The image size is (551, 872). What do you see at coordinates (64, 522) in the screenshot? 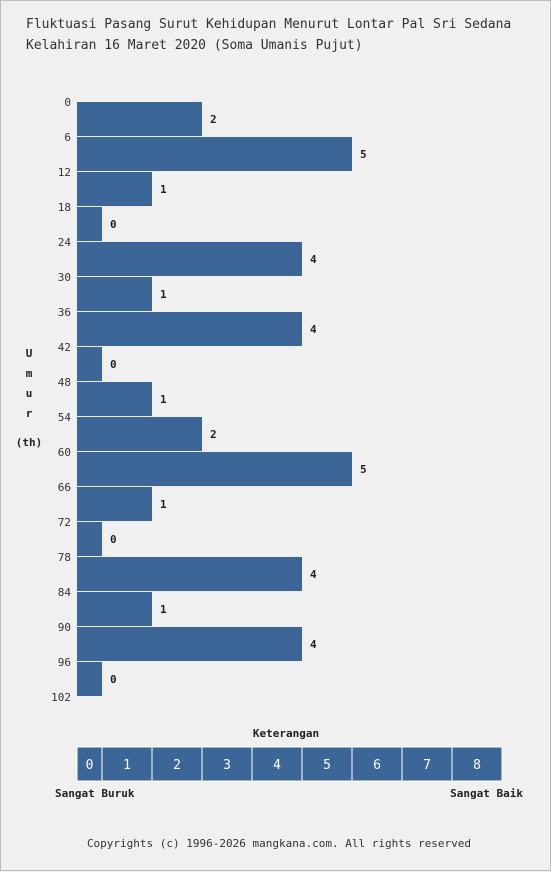
I see `y-tick-label: 72` at bounding box center [64, 522].